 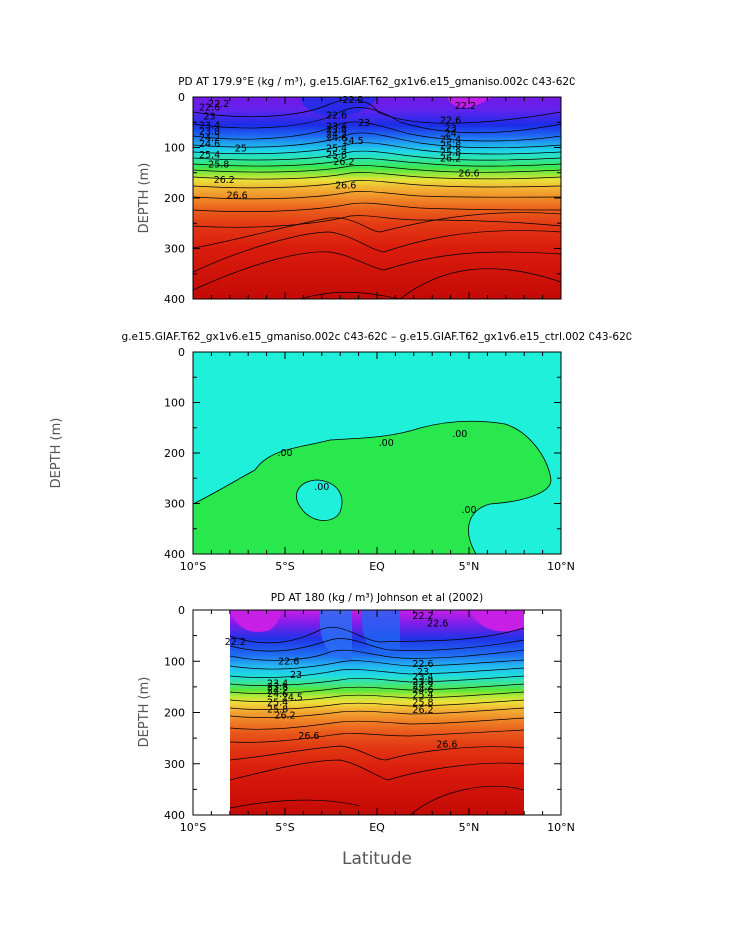 I want to click on panel-c-title: PD AT 180 (kg / m³) Johnson et al (2002), so click(x=377, y=598).